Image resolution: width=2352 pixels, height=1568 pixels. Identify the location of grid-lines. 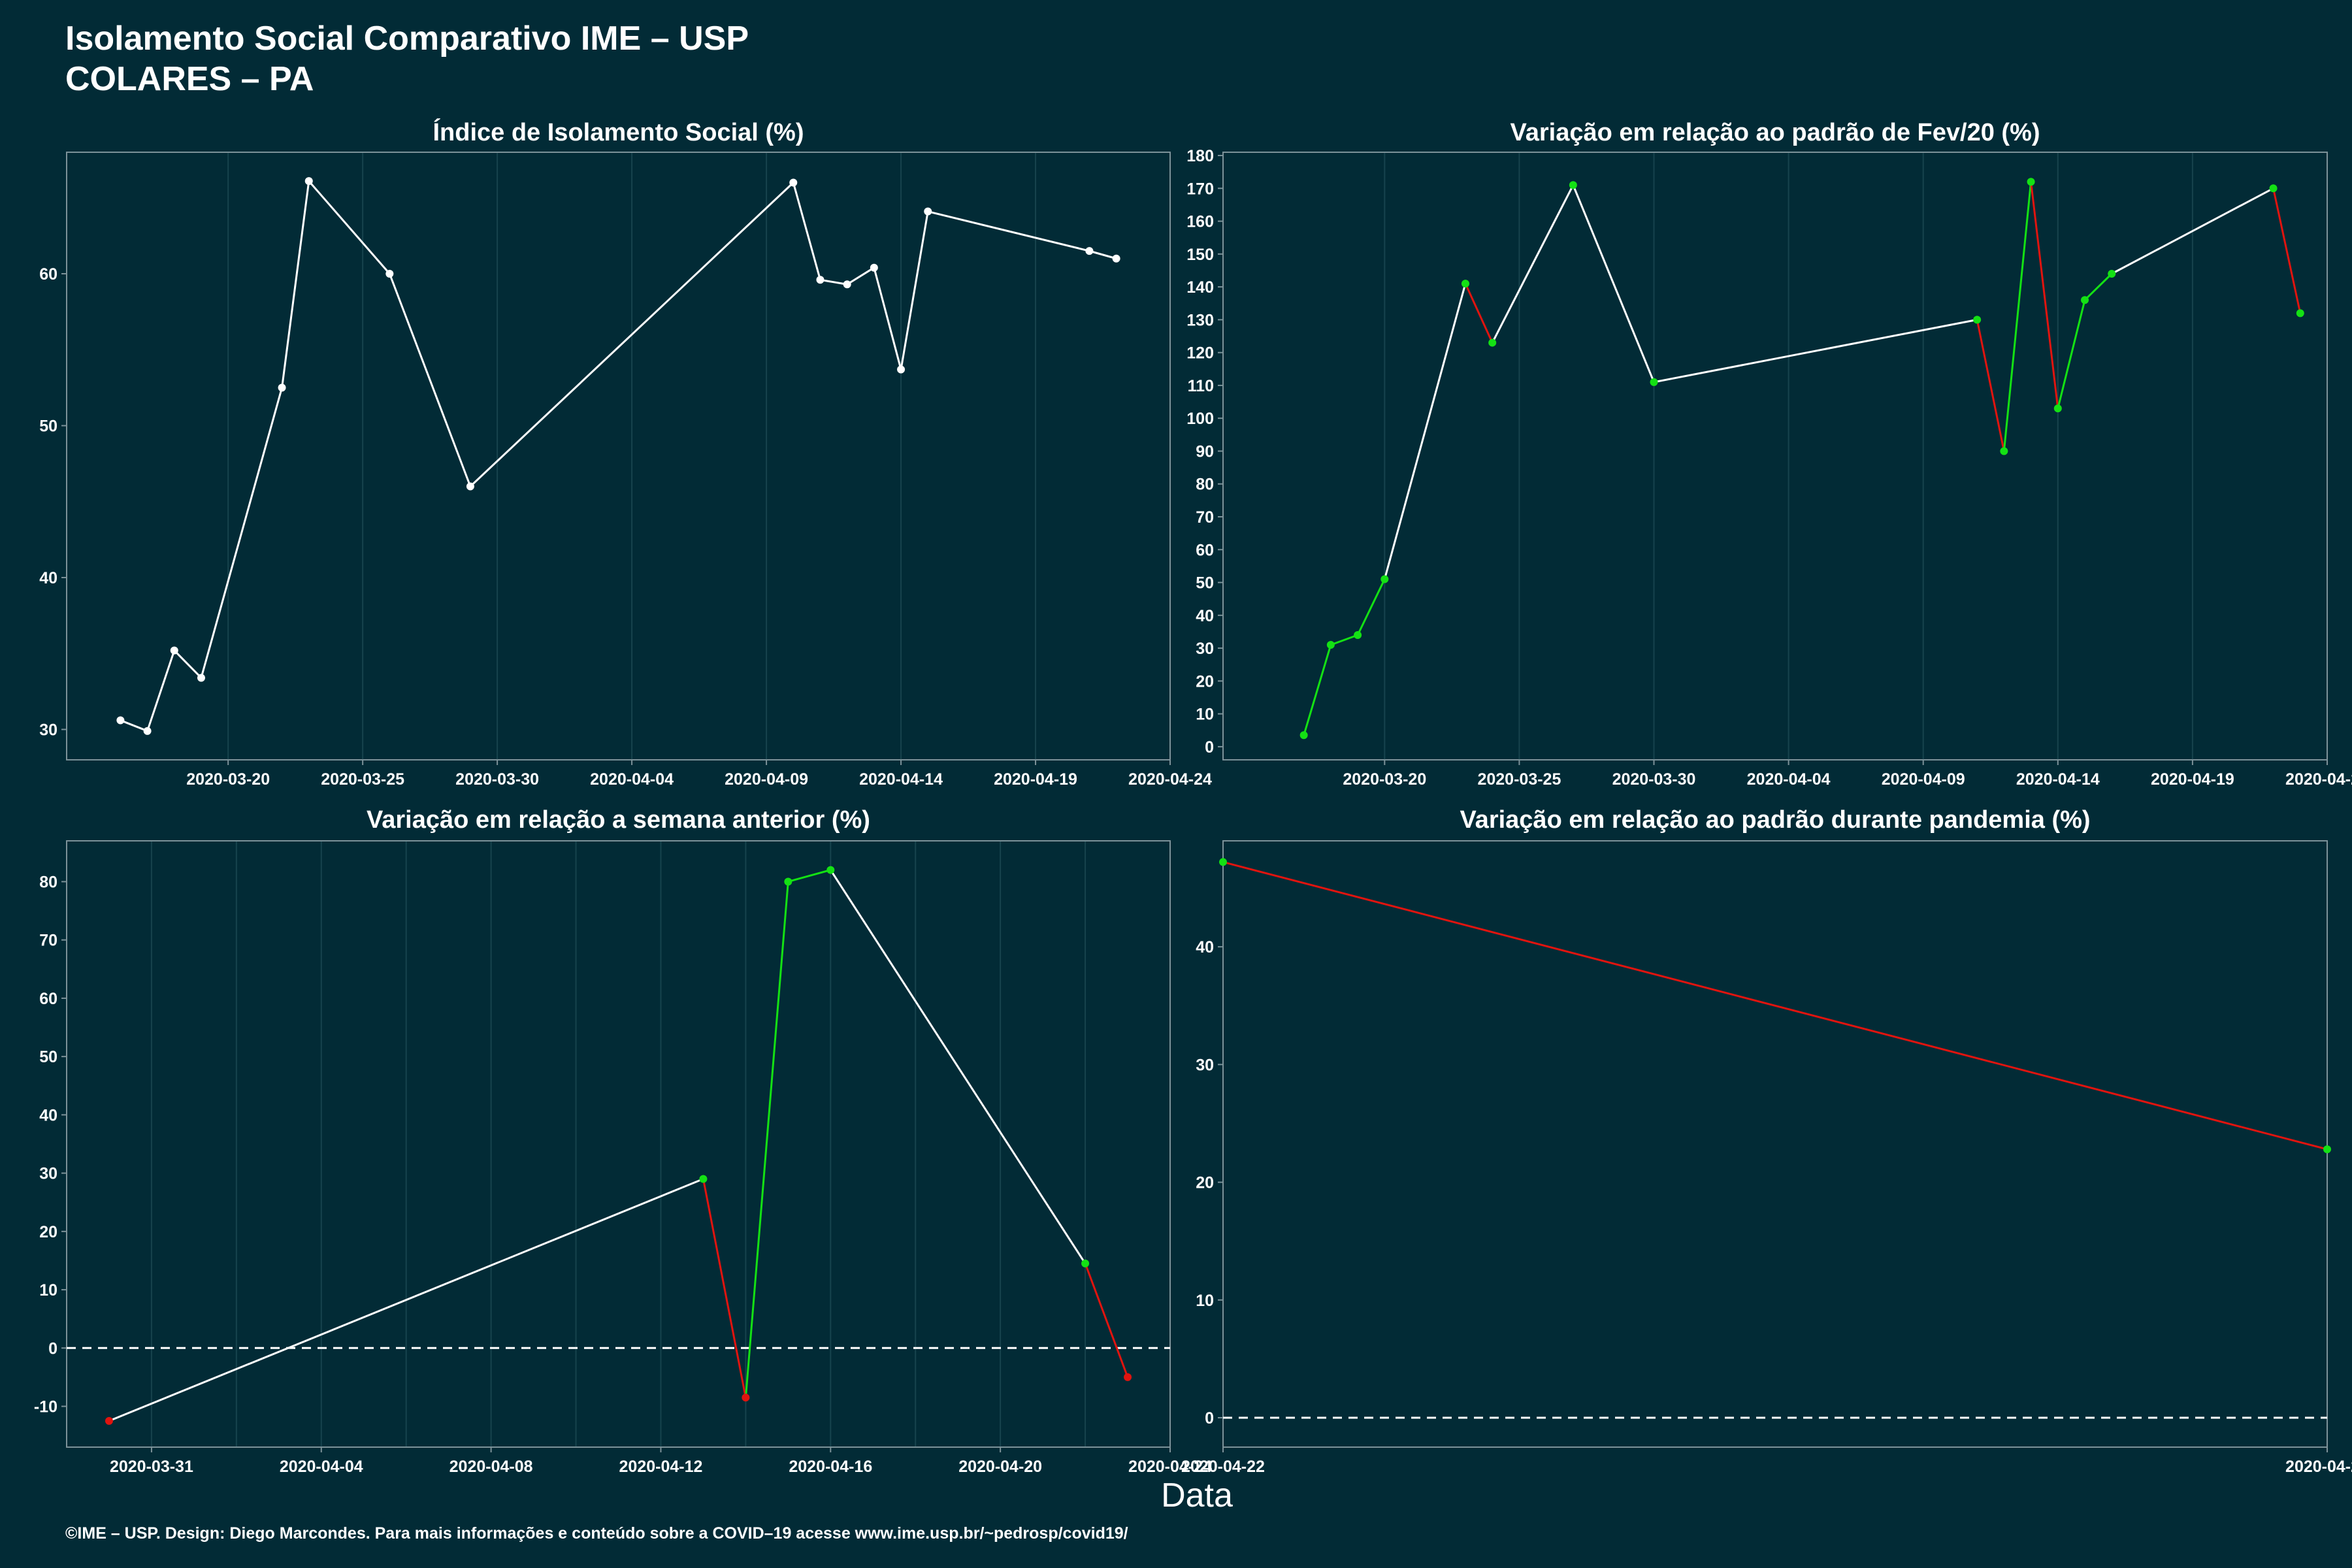
(1788, 456).